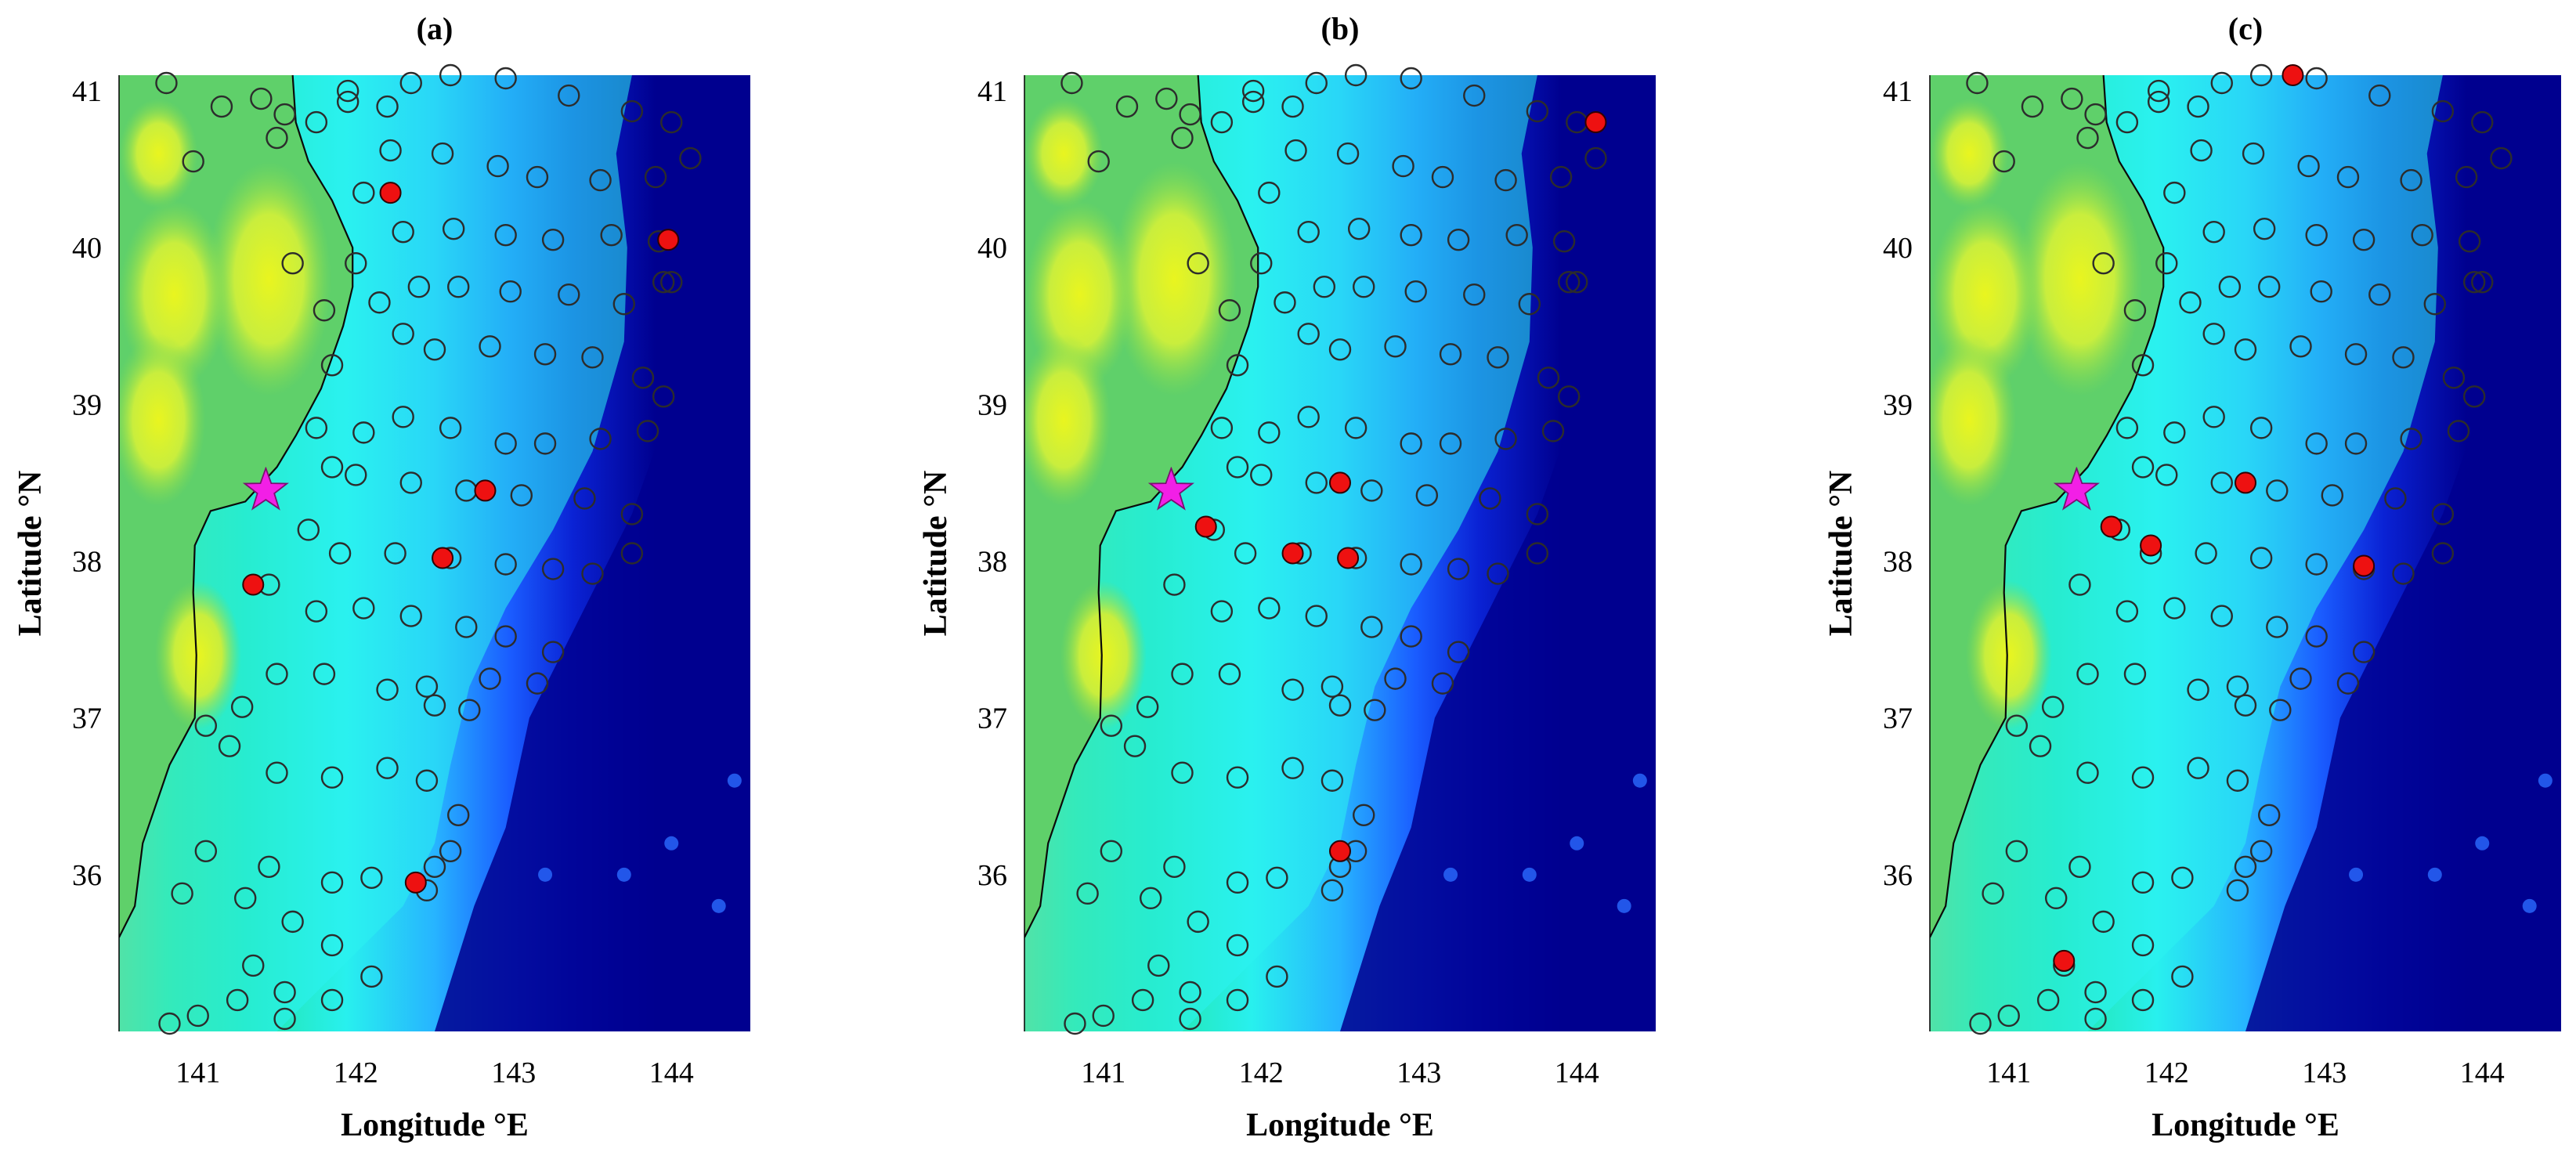 Image resolution: width=2576 pixels, height=1163 pixels. Describe the element at coordinates (2245, 1125) in the screenshot. I see `x-axis-label: Longitude °E` at that location.